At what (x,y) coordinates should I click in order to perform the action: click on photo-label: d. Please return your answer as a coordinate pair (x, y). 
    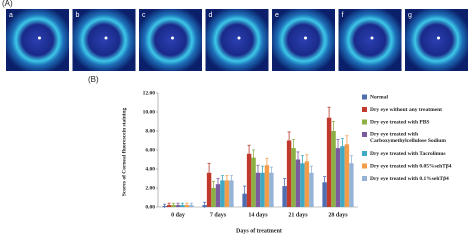
    Looking at the image, I should click on (211, 15).